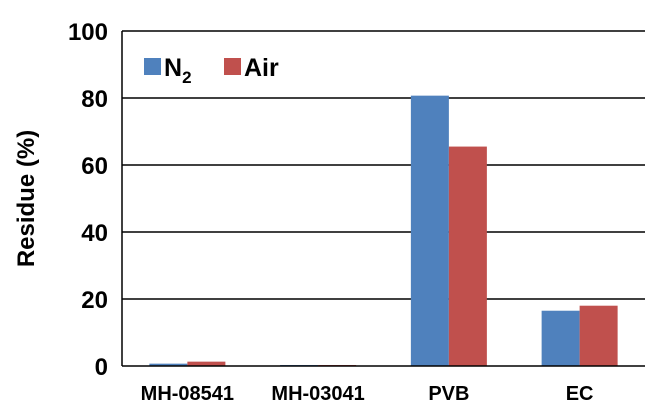  What do you see at coordinates (94, 166) in the screenshot?
I see `y-tick-label-60: 60` at bounding box center [94, 166].